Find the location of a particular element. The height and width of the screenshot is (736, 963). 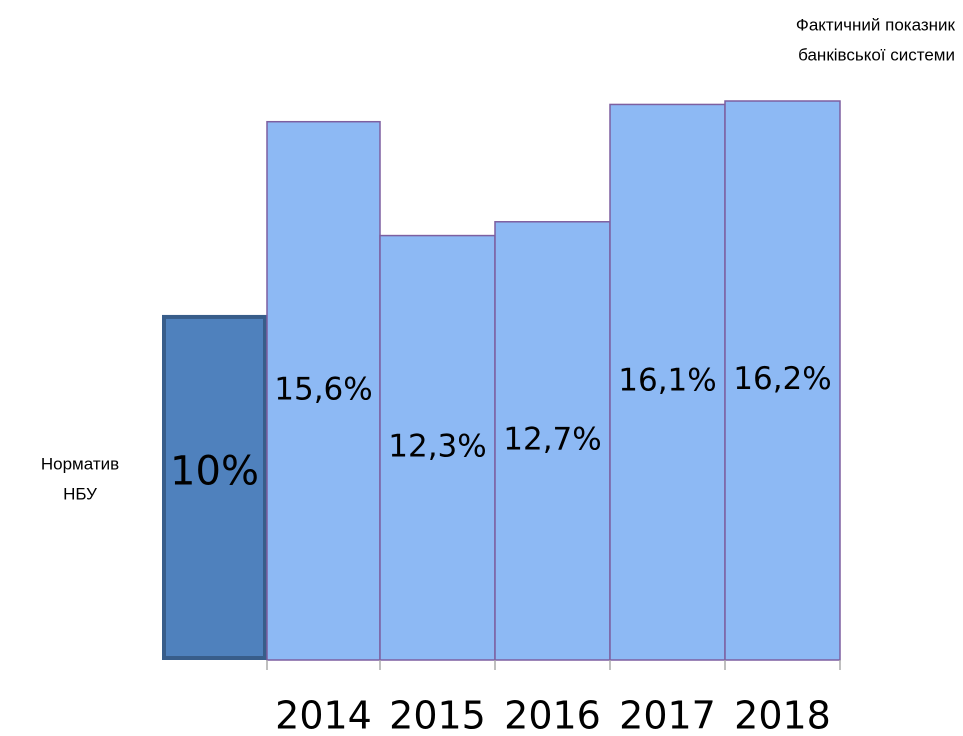

value-label: 16,2% is located at coordinates (782, 379).